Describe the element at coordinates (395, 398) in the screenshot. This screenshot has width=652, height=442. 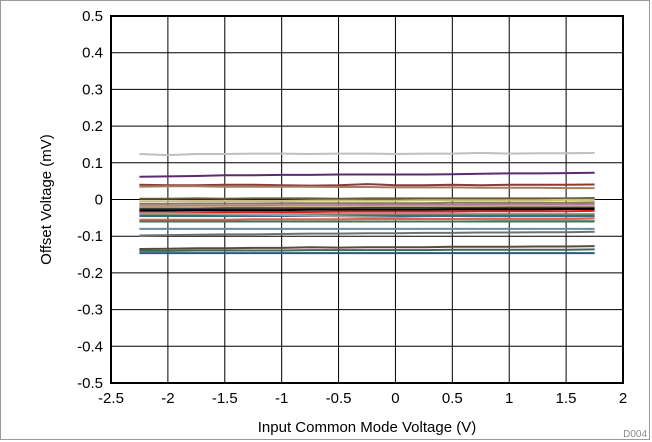
I see `x-tick-label: 0` at that location.